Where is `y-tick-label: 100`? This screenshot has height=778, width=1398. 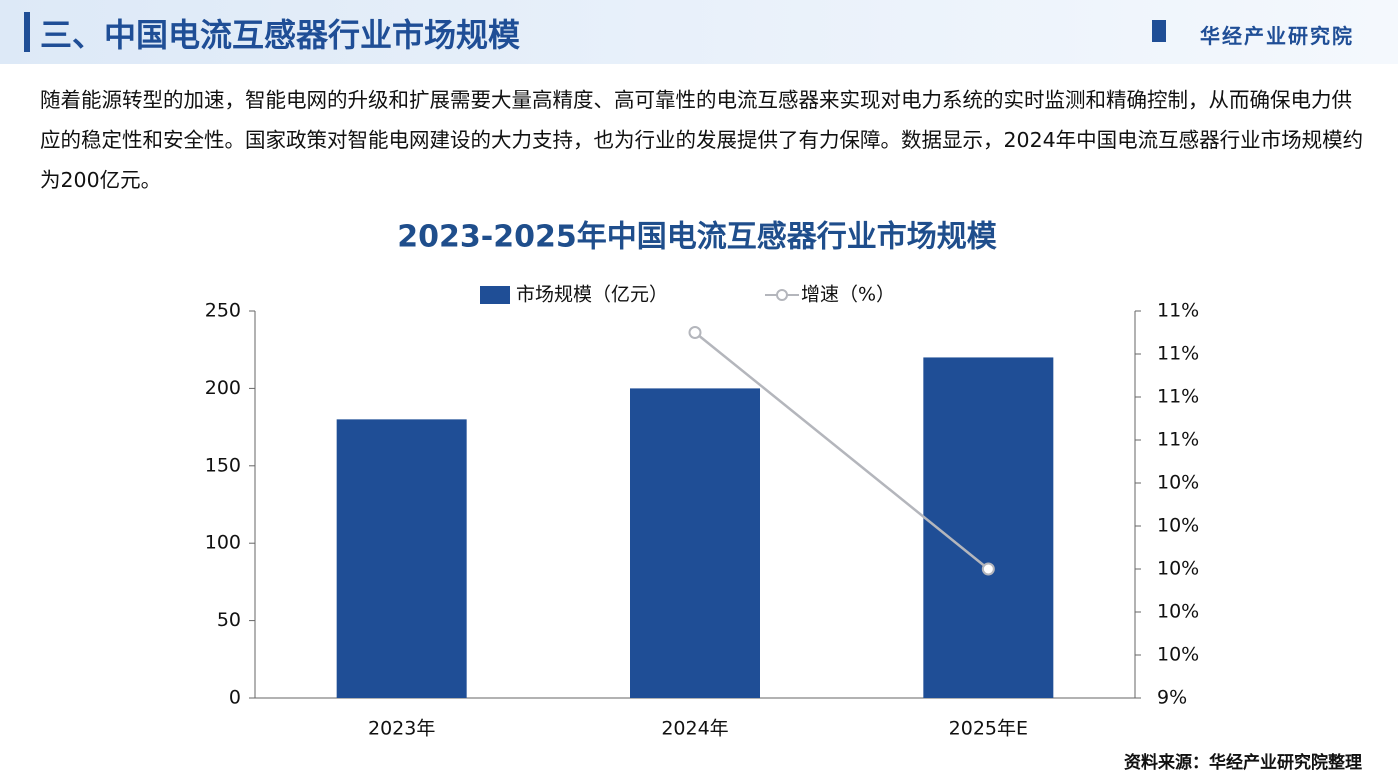 y-tick-label: 100 is located at coordinates (223, 543).